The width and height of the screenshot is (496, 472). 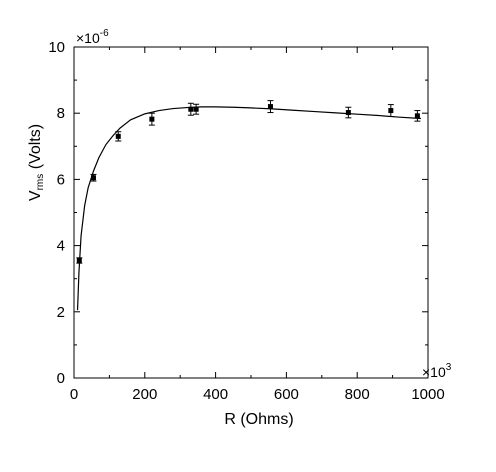 I want to click on y-axis-label-main: V, so click(x=35, y=195).